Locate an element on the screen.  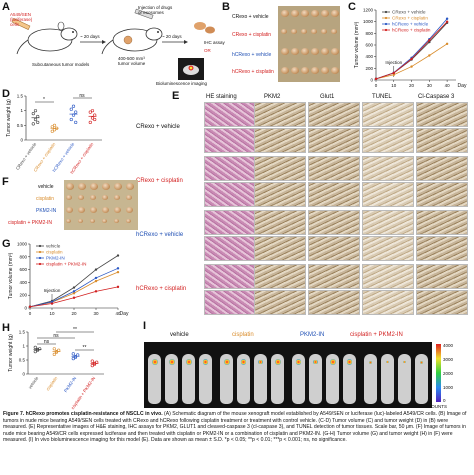
b-row-label: hCRexo + cisplatin is located at coordinates (253, 72).